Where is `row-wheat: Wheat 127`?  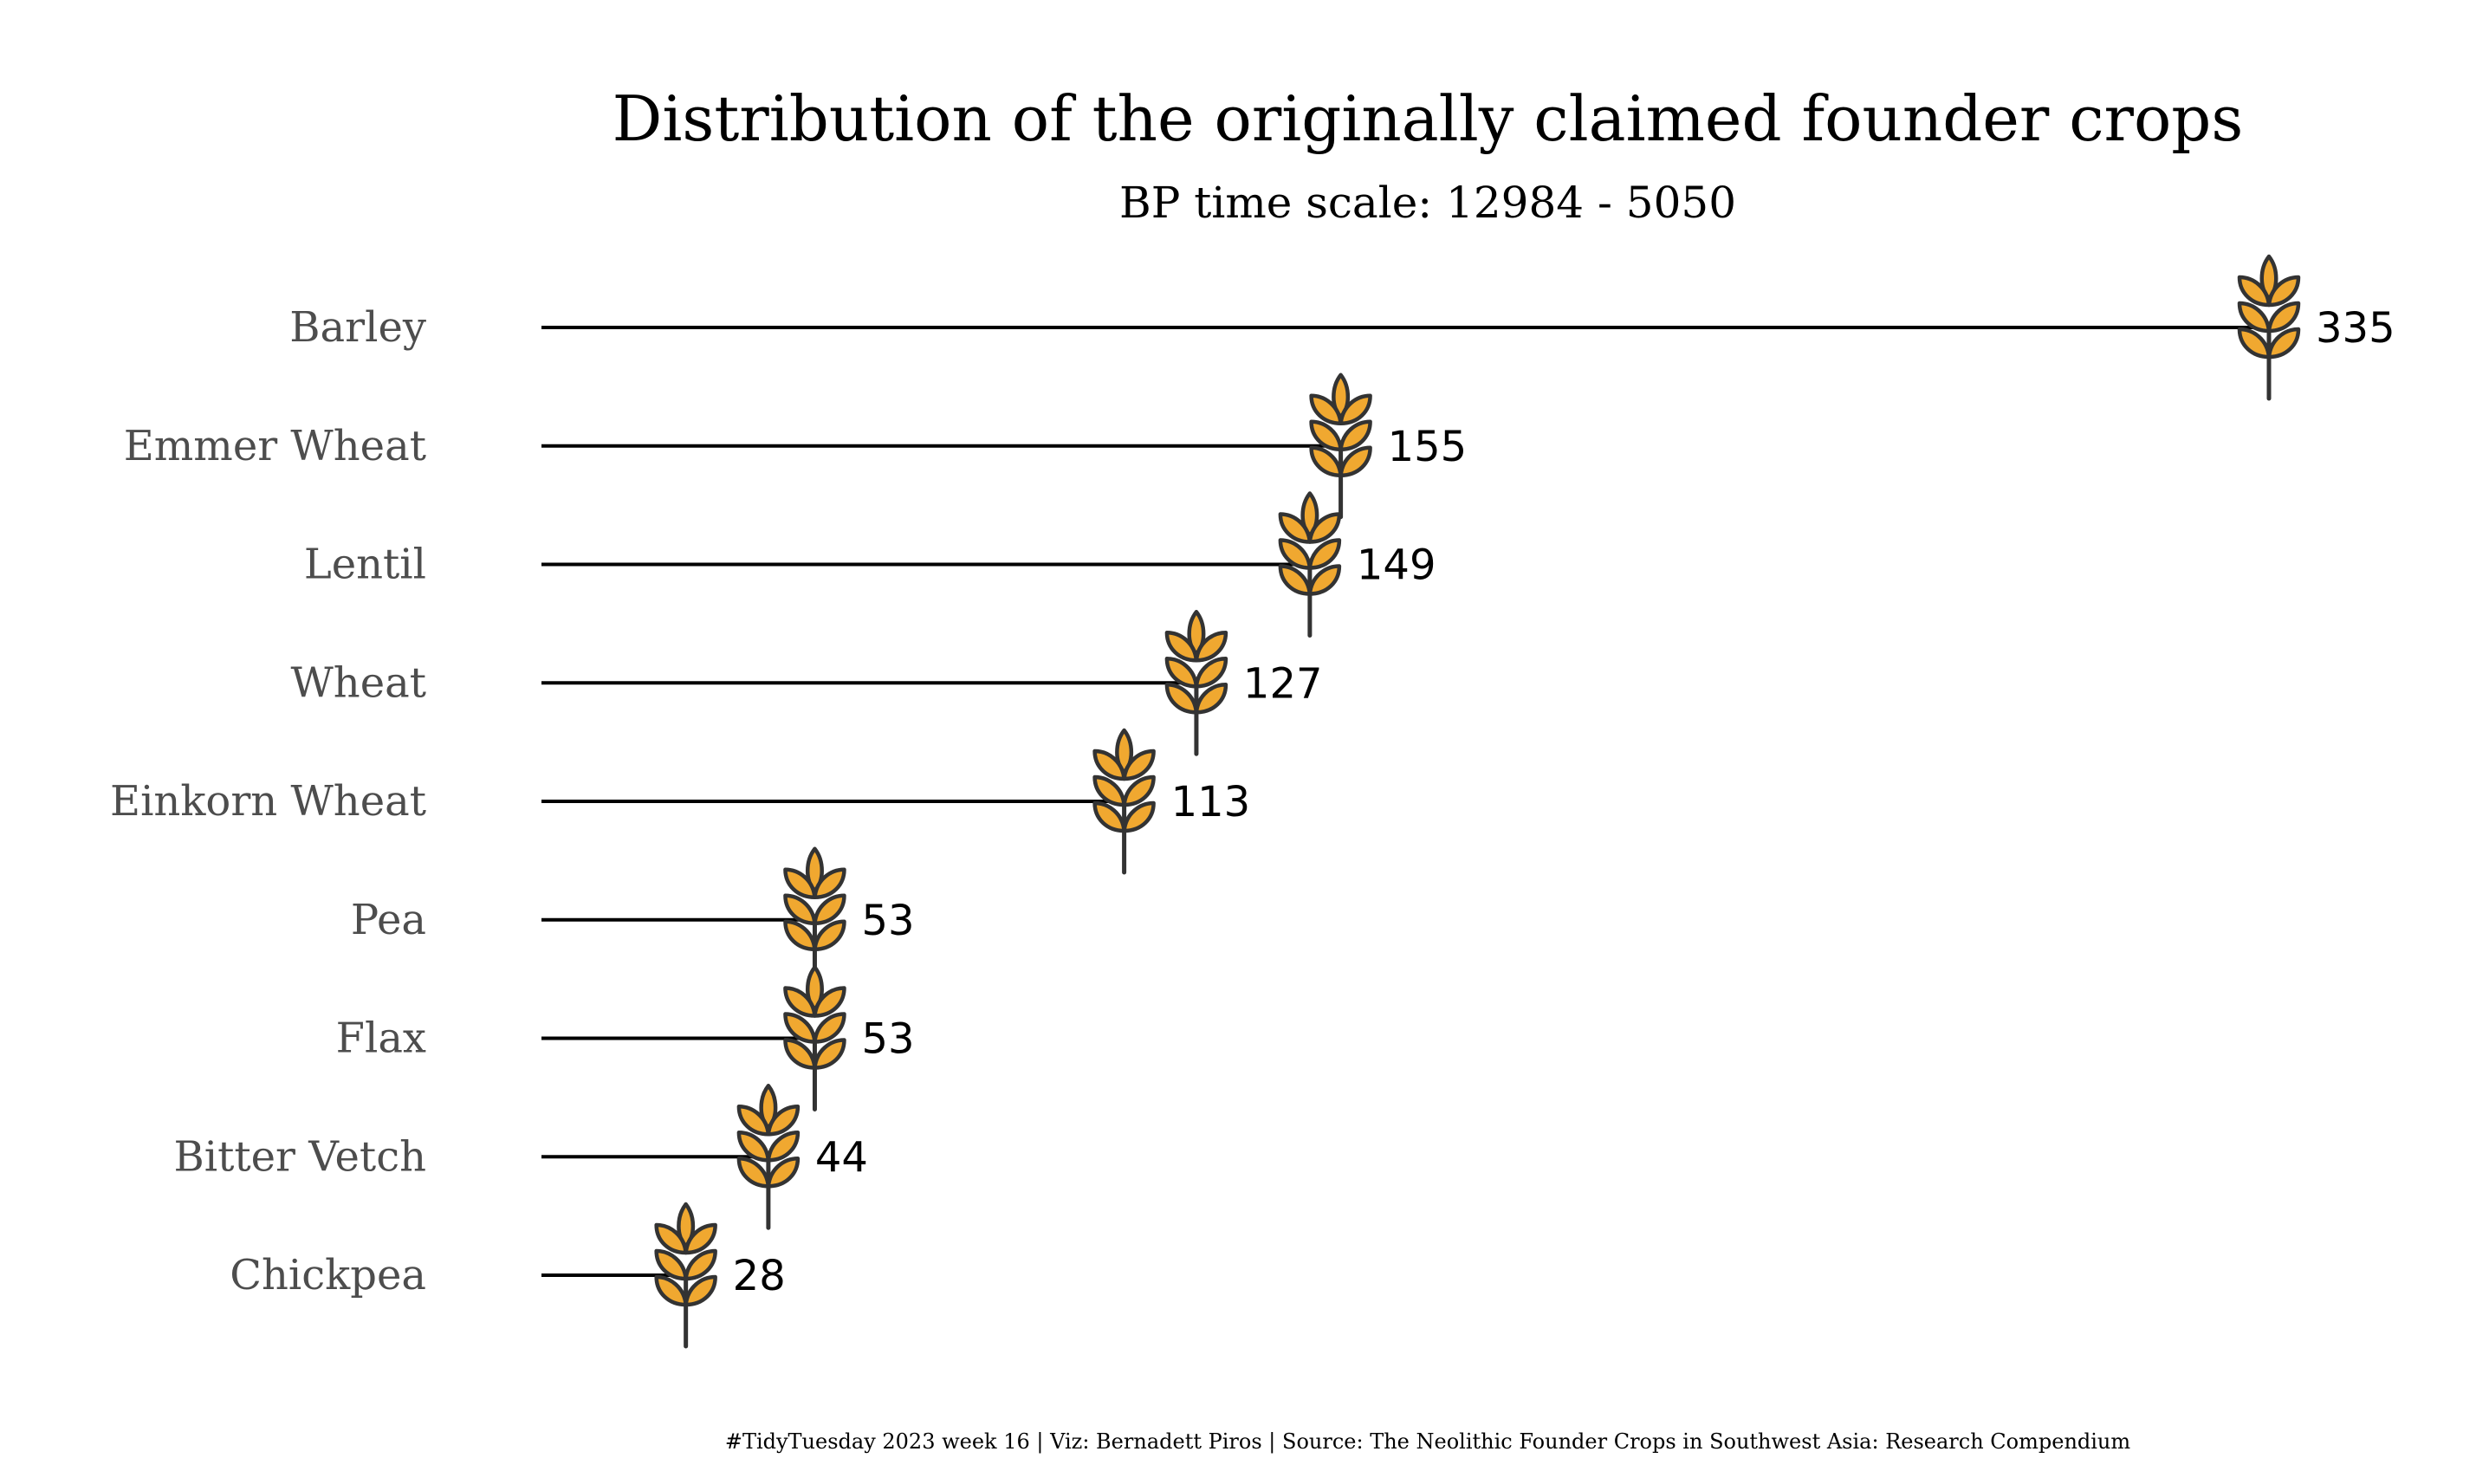 row-wheat: Wheat 127 is located at coordinates (807, 683).